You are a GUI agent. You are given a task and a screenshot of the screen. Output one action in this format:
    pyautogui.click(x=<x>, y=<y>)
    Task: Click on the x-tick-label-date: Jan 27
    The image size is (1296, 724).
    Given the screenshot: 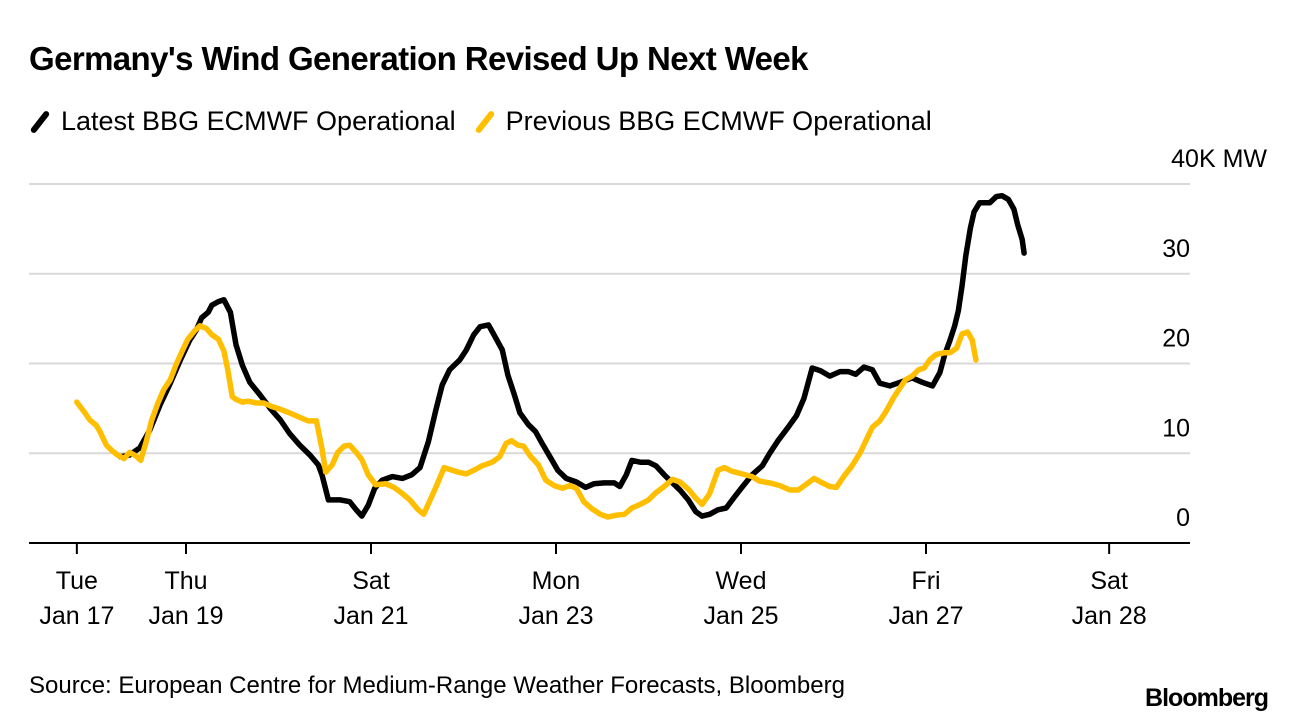 What is the action you would take?
    pyautogui.click(x=925, y=616)
    